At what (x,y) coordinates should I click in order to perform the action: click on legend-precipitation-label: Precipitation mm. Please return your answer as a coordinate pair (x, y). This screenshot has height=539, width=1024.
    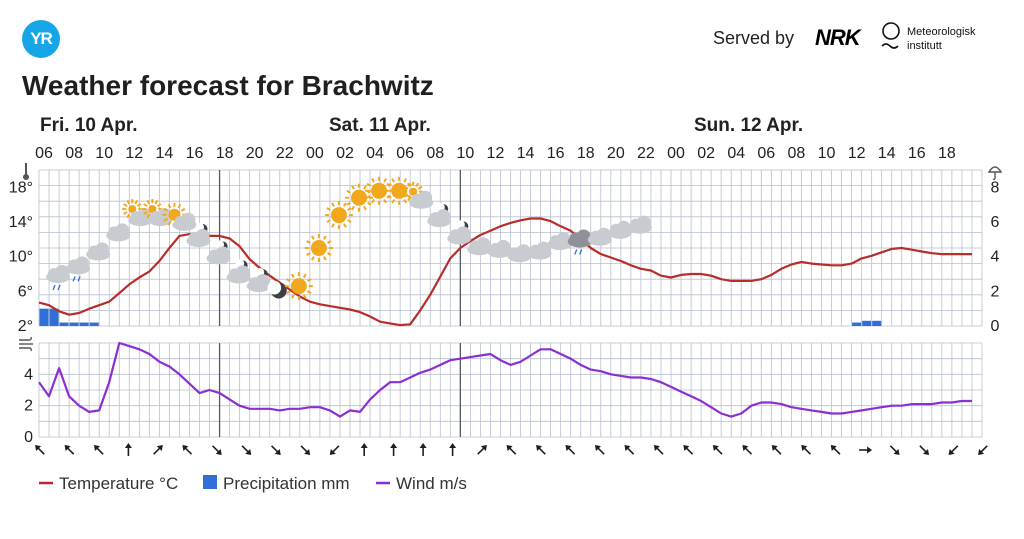
    Looking at the image, I should click on (286, 483).